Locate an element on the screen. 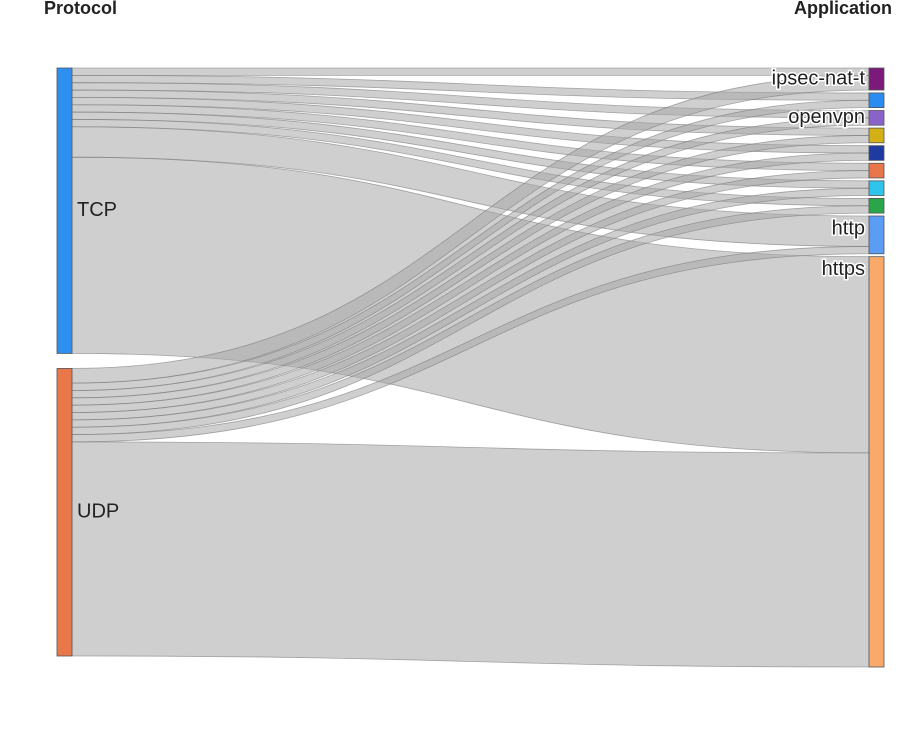 The height and width of the screenshot is (730, 905). target-label: ipsec-nat-t is located at coordinates (819, 78).